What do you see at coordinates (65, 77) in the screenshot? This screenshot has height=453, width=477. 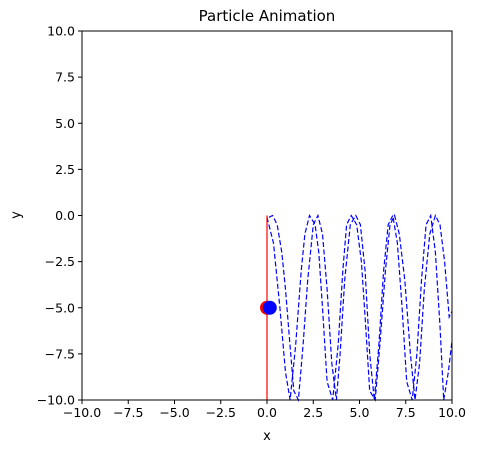 I see `y-tick-label: 7.5` at bounding box center [65, 77].